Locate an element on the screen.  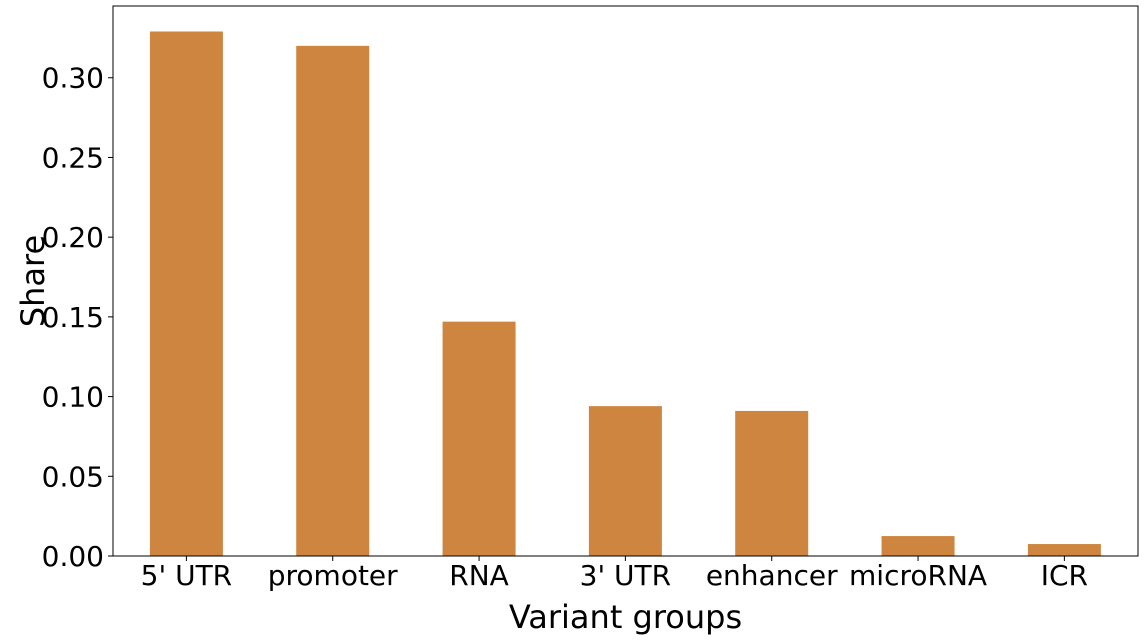
x-tick-label: ICR is located at coordinates (1064, 575).